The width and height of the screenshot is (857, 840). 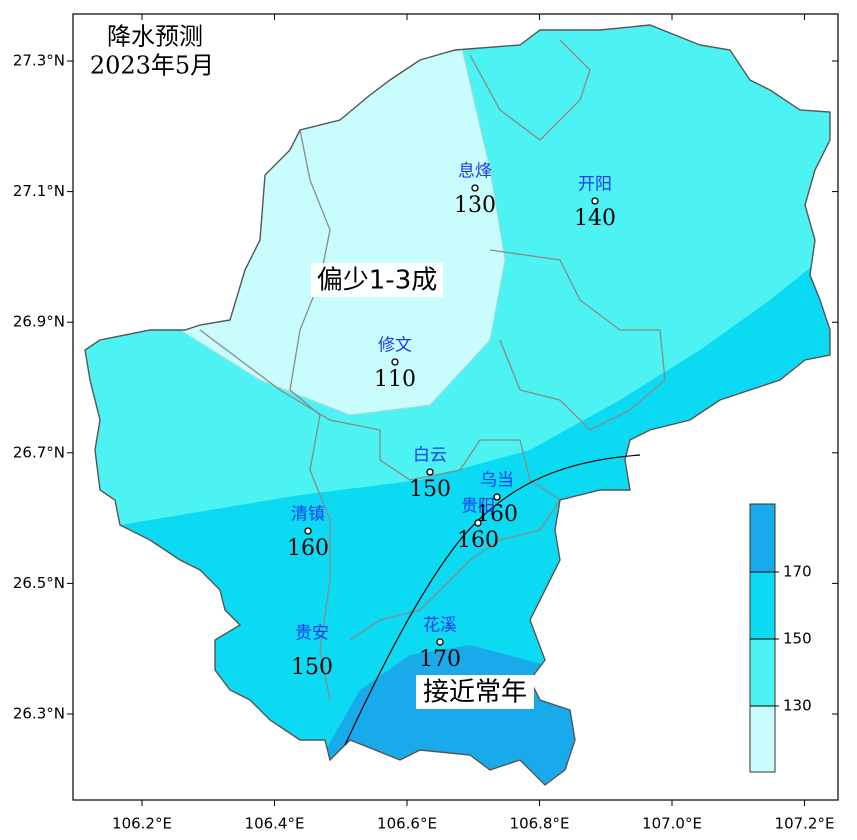 What do you see at coordinates (39, 191) in the screenshot?
I see `y-tick-label: 27.1°N` at bounding box center [39, 191].